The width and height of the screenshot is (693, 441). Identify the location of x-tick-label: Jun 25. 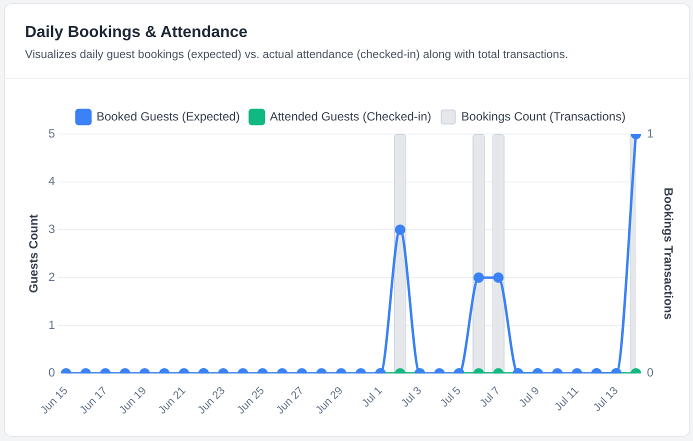
(250, 400).